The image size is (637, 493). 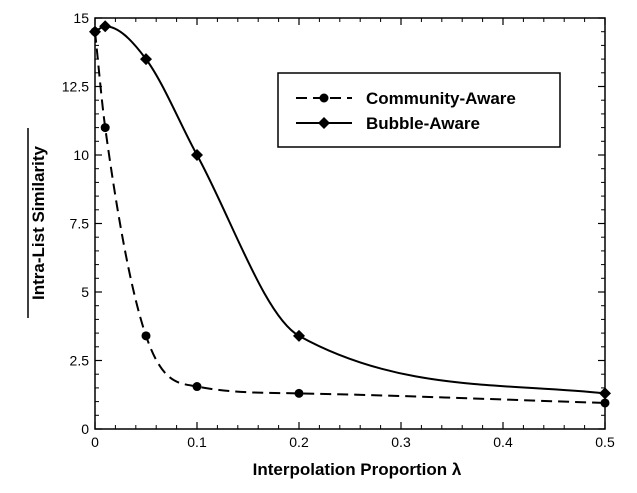 What do you see at coordinates (605, 442) in the screenshot?
I see `x-tick-label: 0.5` at bounding box center [605, 442].